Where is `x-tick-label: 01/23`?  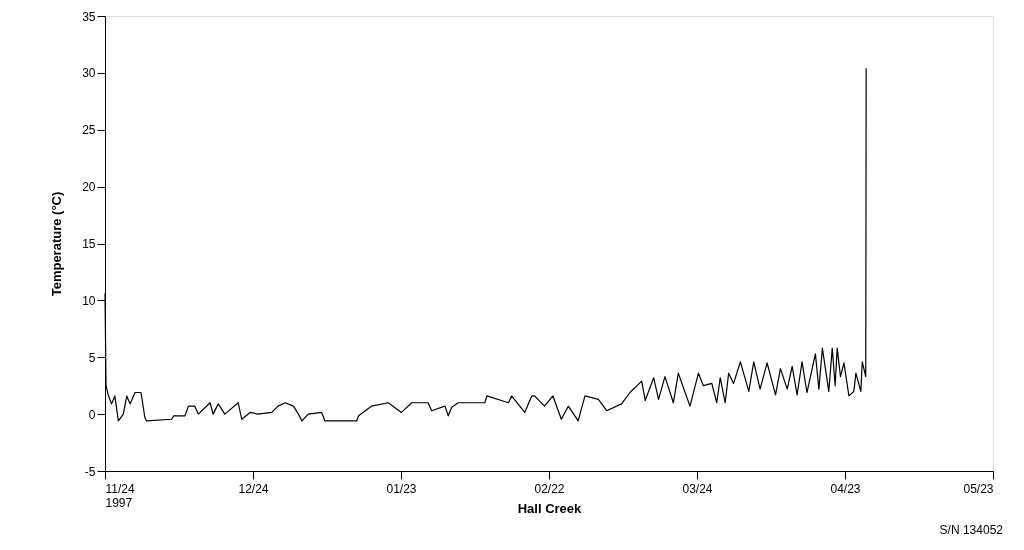 x-tick-label: 01/23 is located at coordinates (401, 488).